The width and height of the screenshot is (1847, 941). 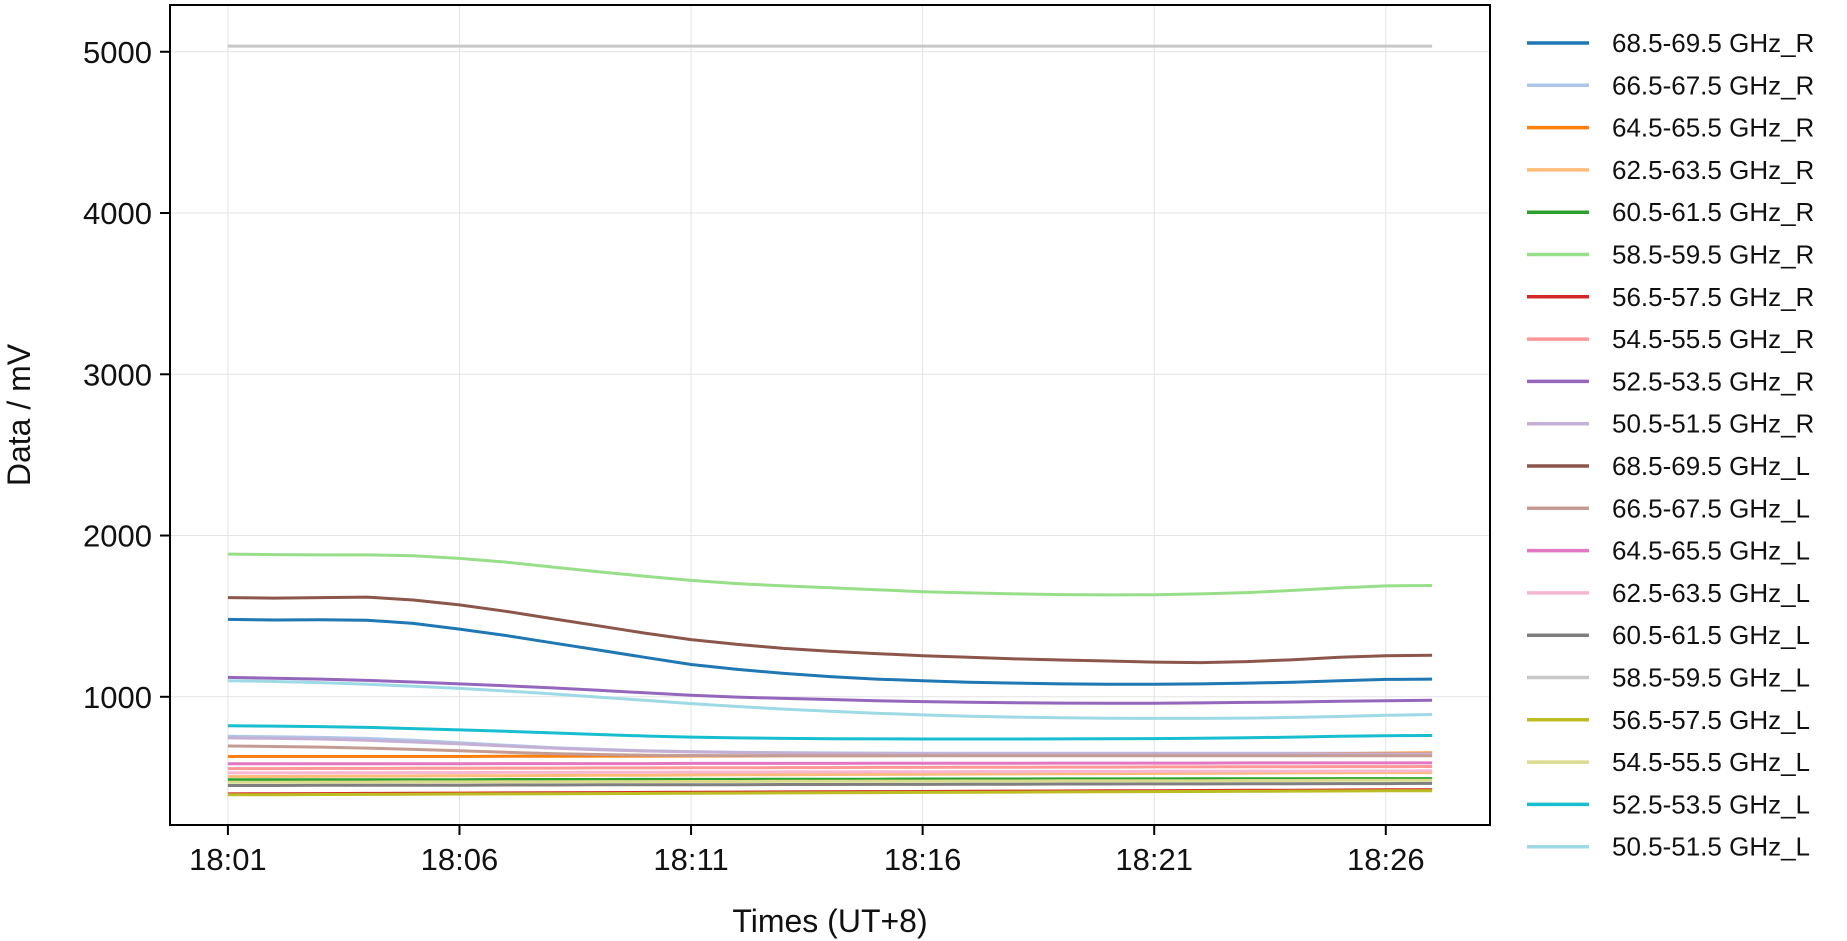 What do you see at coordinates (117, 374) in the screenshot?
I see `y-tick-label: 3000` at bounding box center [117, 374].